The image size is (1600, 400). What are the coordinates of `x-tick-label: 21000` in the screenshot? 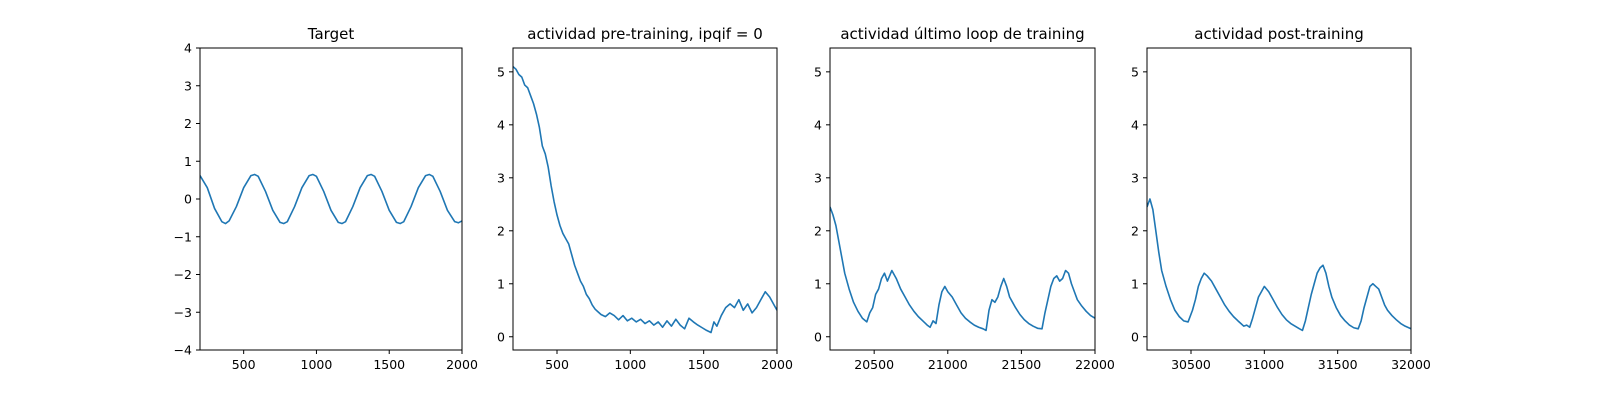 It's located at (948, 364).